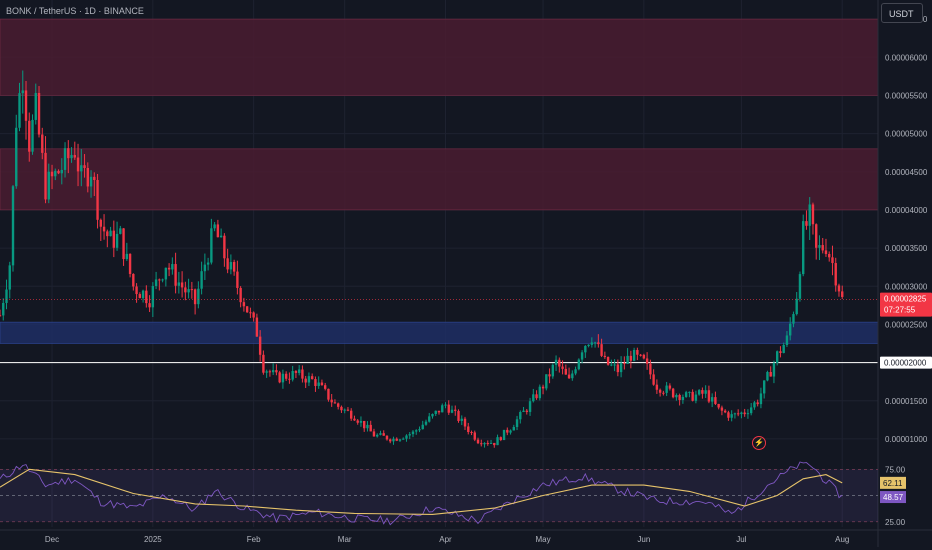 The height and width of the screenshot is (550, 932). I want to click on flash-icon: ⚡, so click(759, 443).